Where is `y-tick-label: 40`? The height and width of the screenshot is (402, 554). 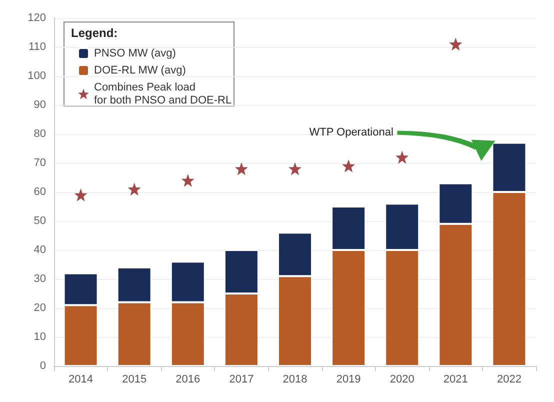
y-tick-label: 40 is located at coordinates (40, 250).